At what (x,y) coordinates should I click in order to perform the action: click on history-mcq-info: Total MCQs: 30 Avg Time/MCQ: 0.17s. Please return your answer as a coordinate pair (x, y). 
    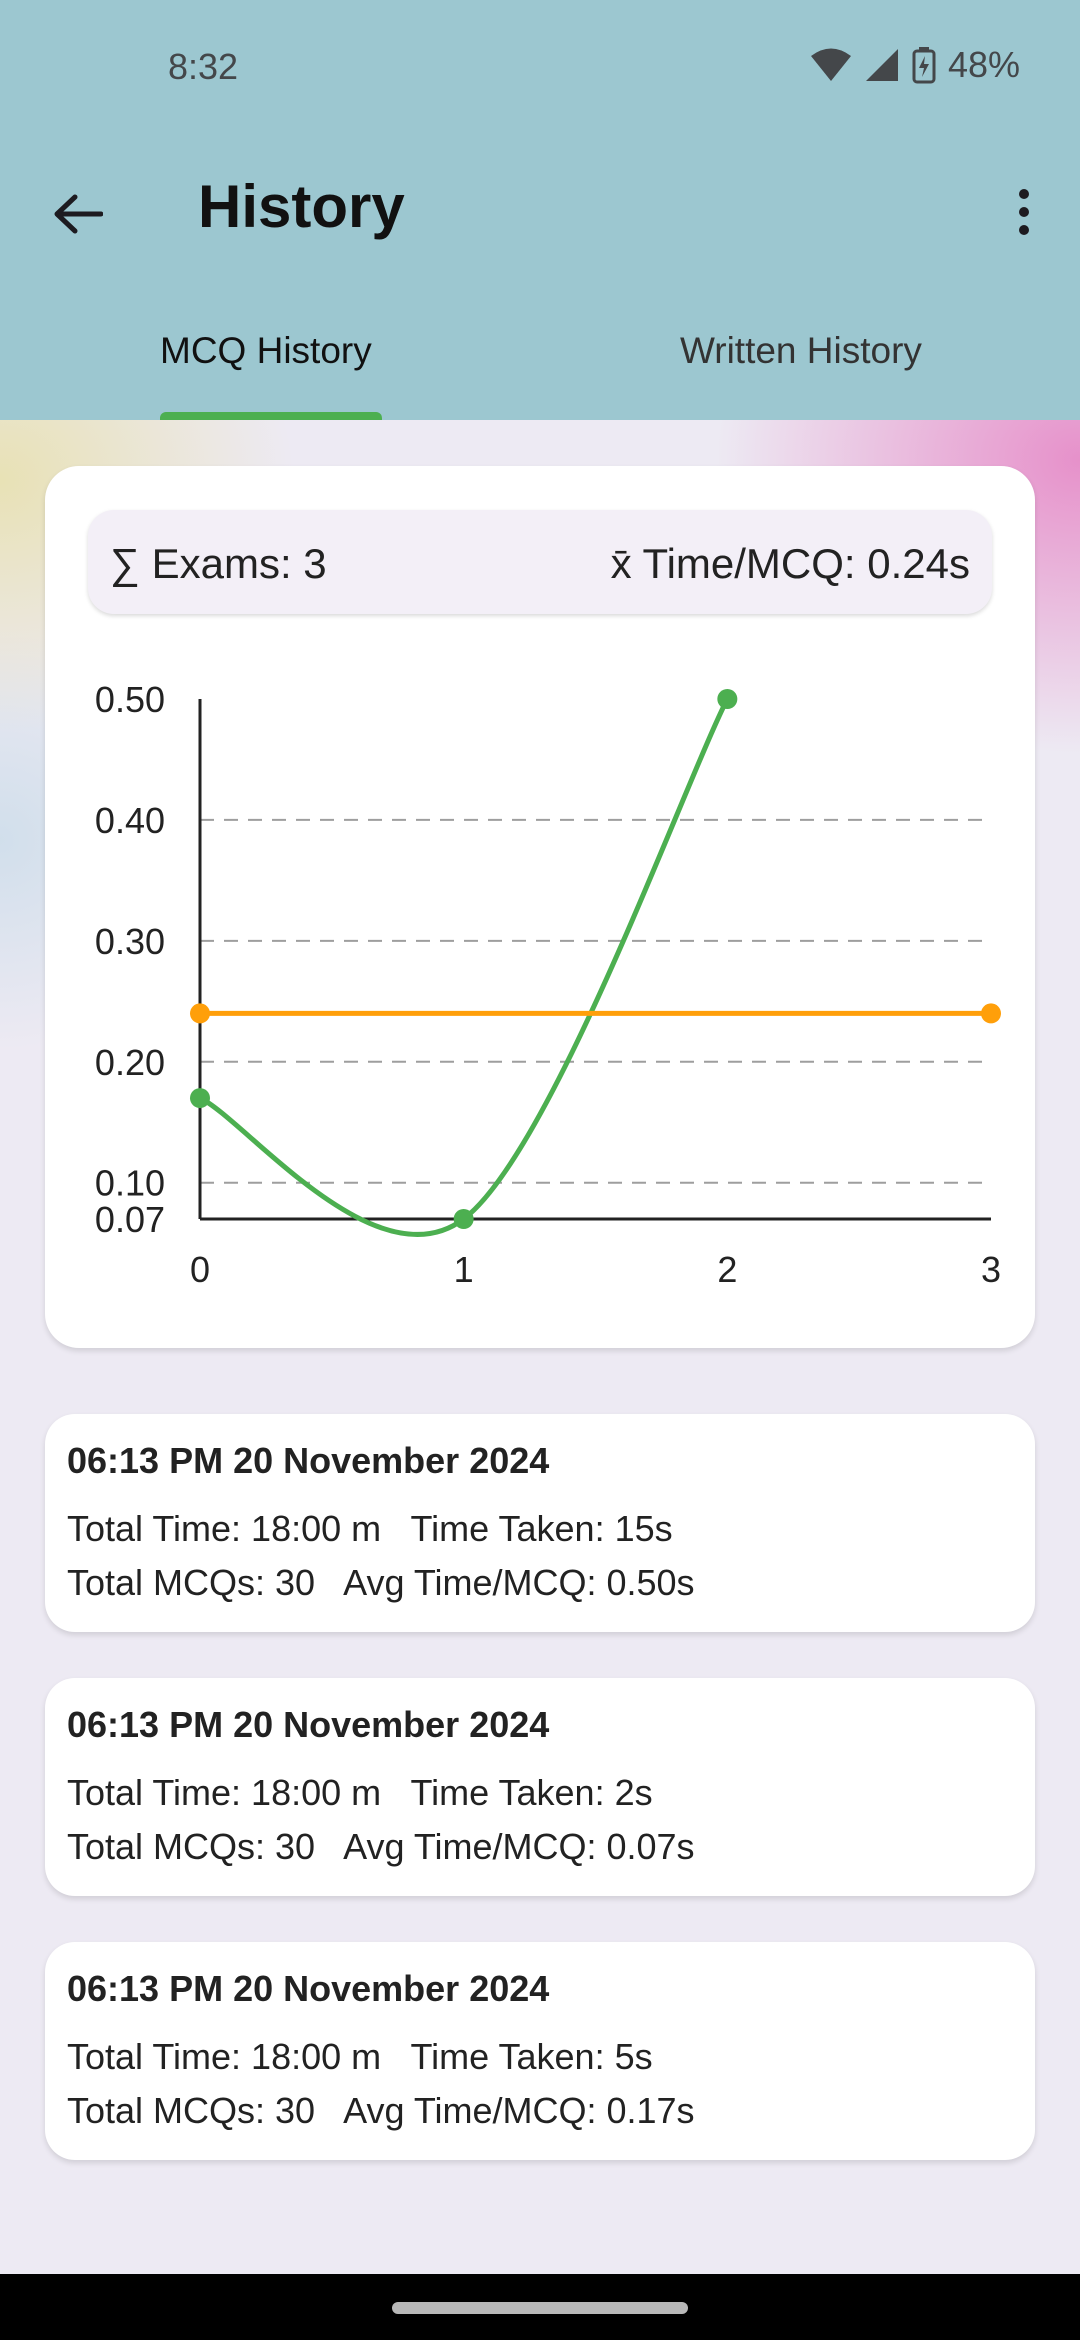
    Looking at the image, I should click on (381, 2110).